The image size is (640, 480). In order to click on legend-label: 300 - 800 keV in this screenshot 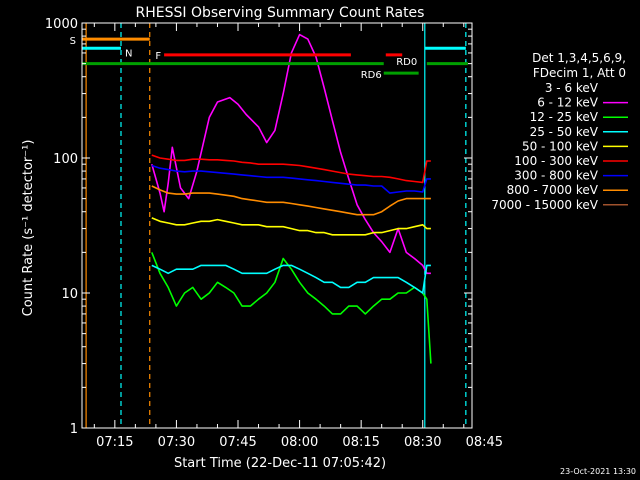, I will do `click(556, 176)`.